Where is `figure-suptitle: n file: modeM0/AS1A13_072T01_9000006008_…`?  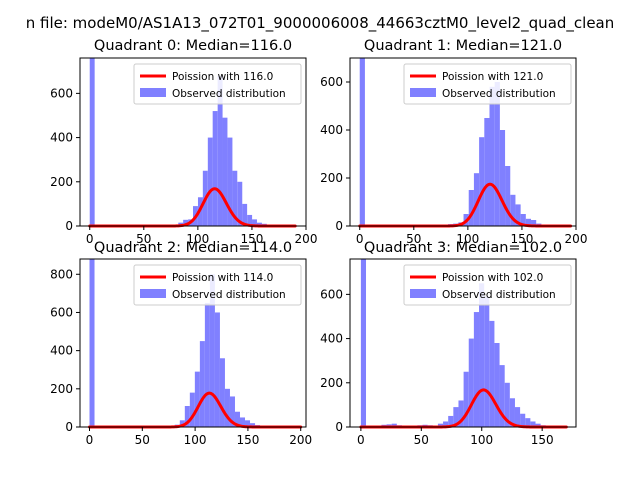 figure-suptitle: n file: modeM0/AS1A13_072T01_9000006008_… is located at coordinates (320, 23).